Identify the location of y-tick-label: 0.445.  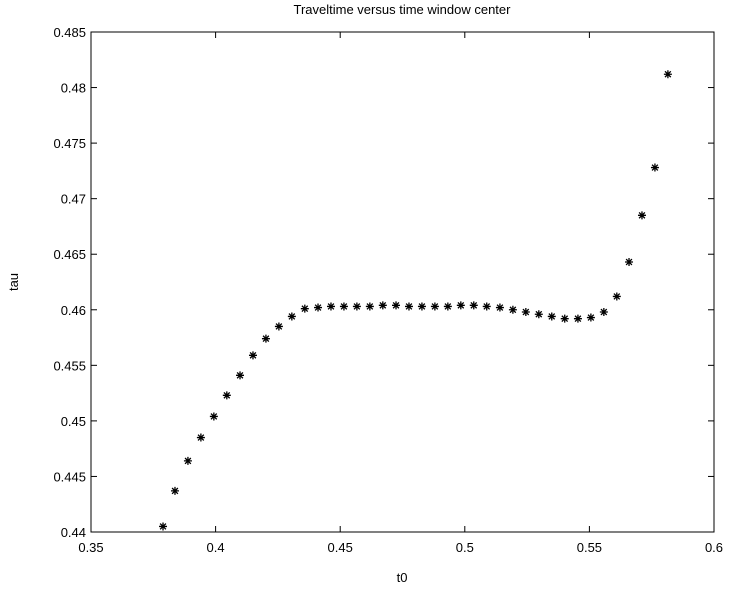
(69, 476).